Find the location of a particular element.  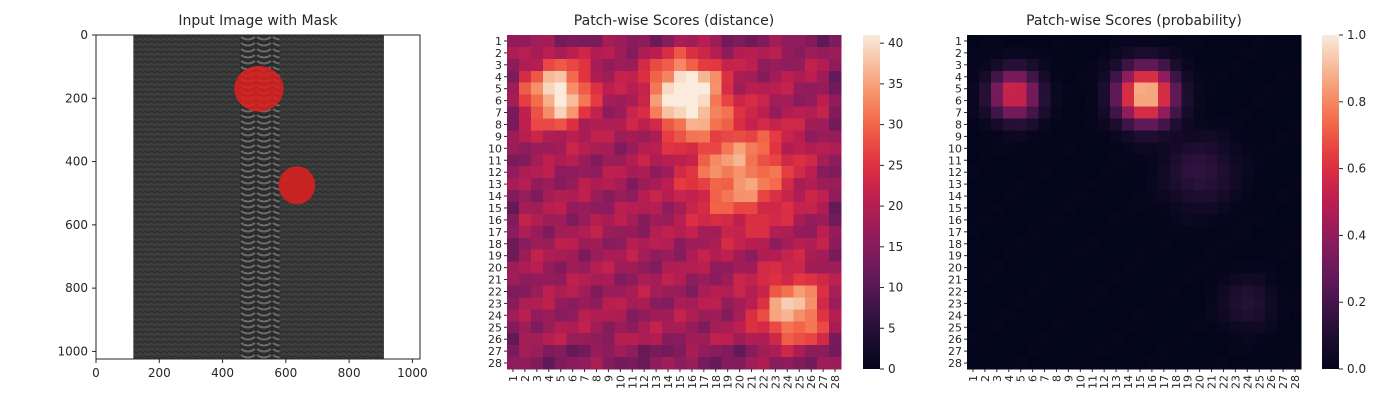

col-tick-label: 25 is located at coordinates (799, 382).